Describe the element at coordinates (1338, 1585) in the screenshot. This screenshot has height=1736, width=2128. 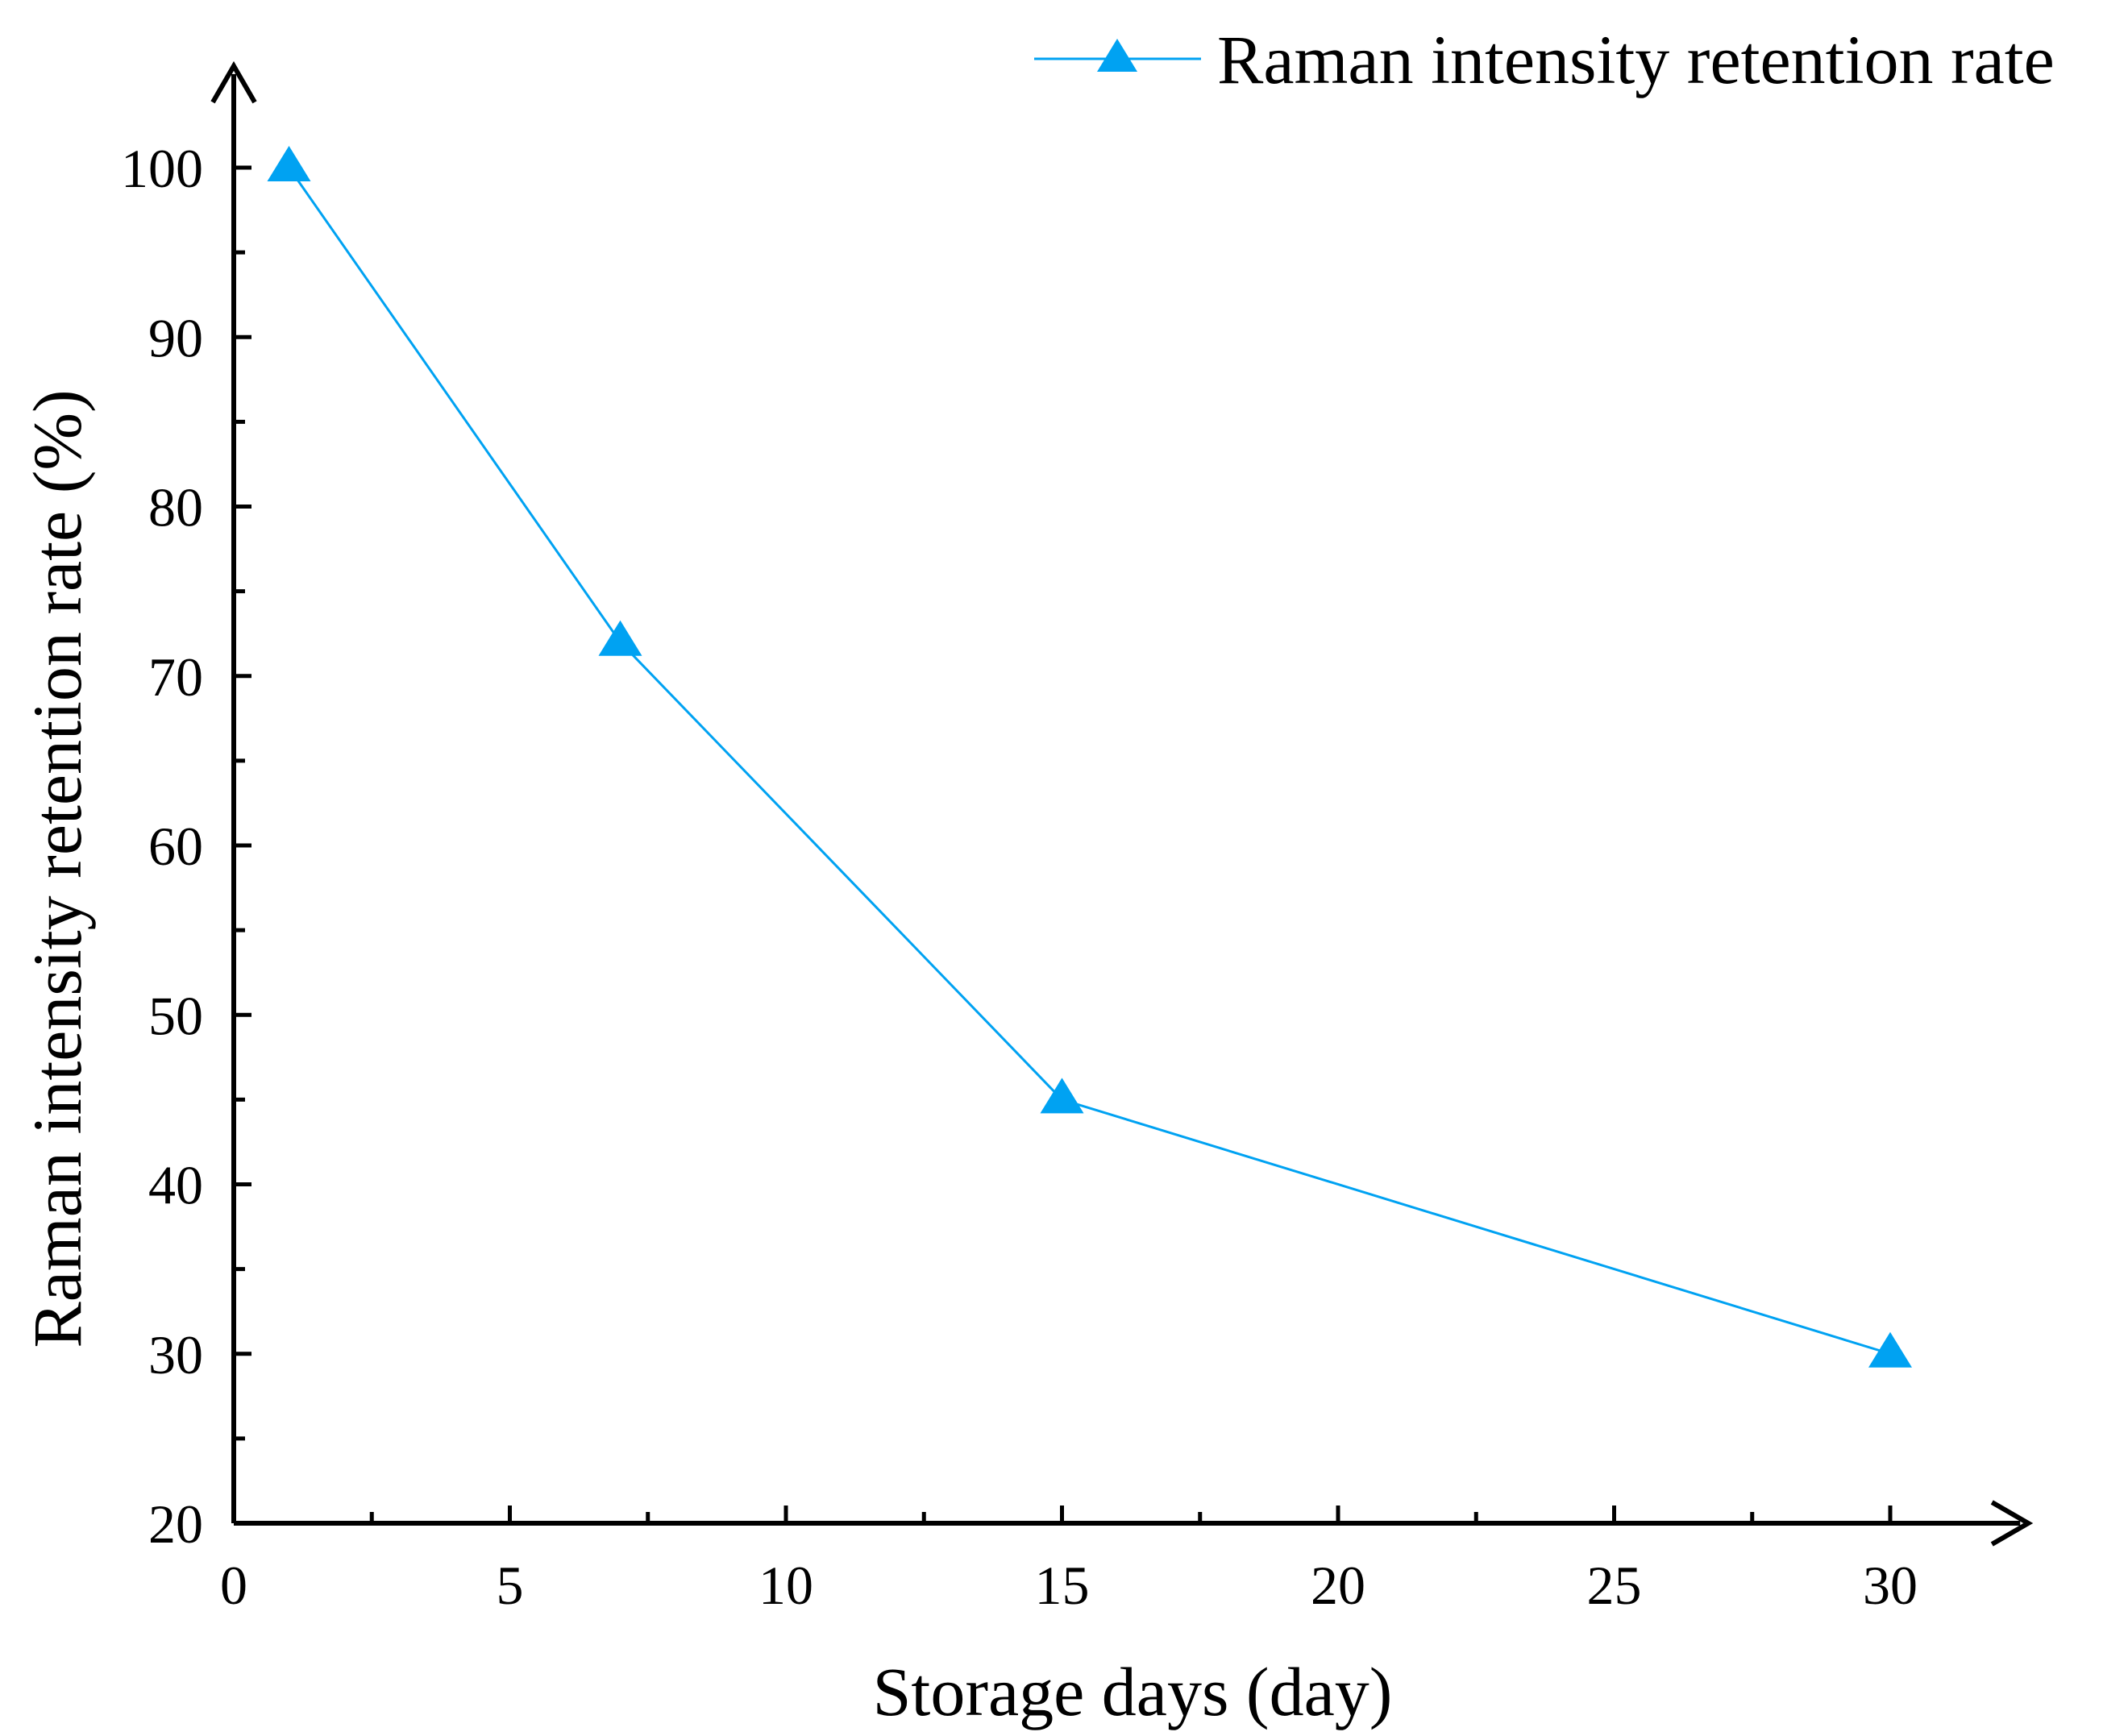
I see `x-tick-label: 20` at that location.